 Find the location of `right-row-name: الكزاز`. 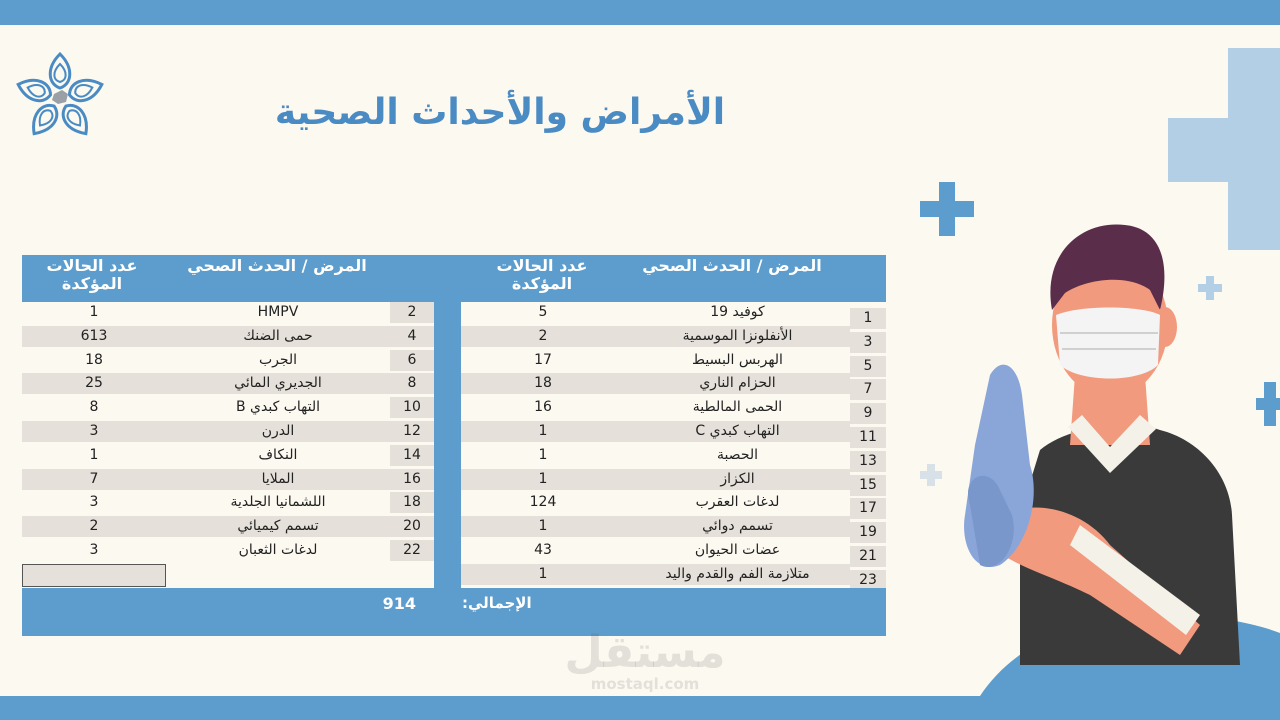

right-row-name: الكزاز is located at coordinates (737, 479).